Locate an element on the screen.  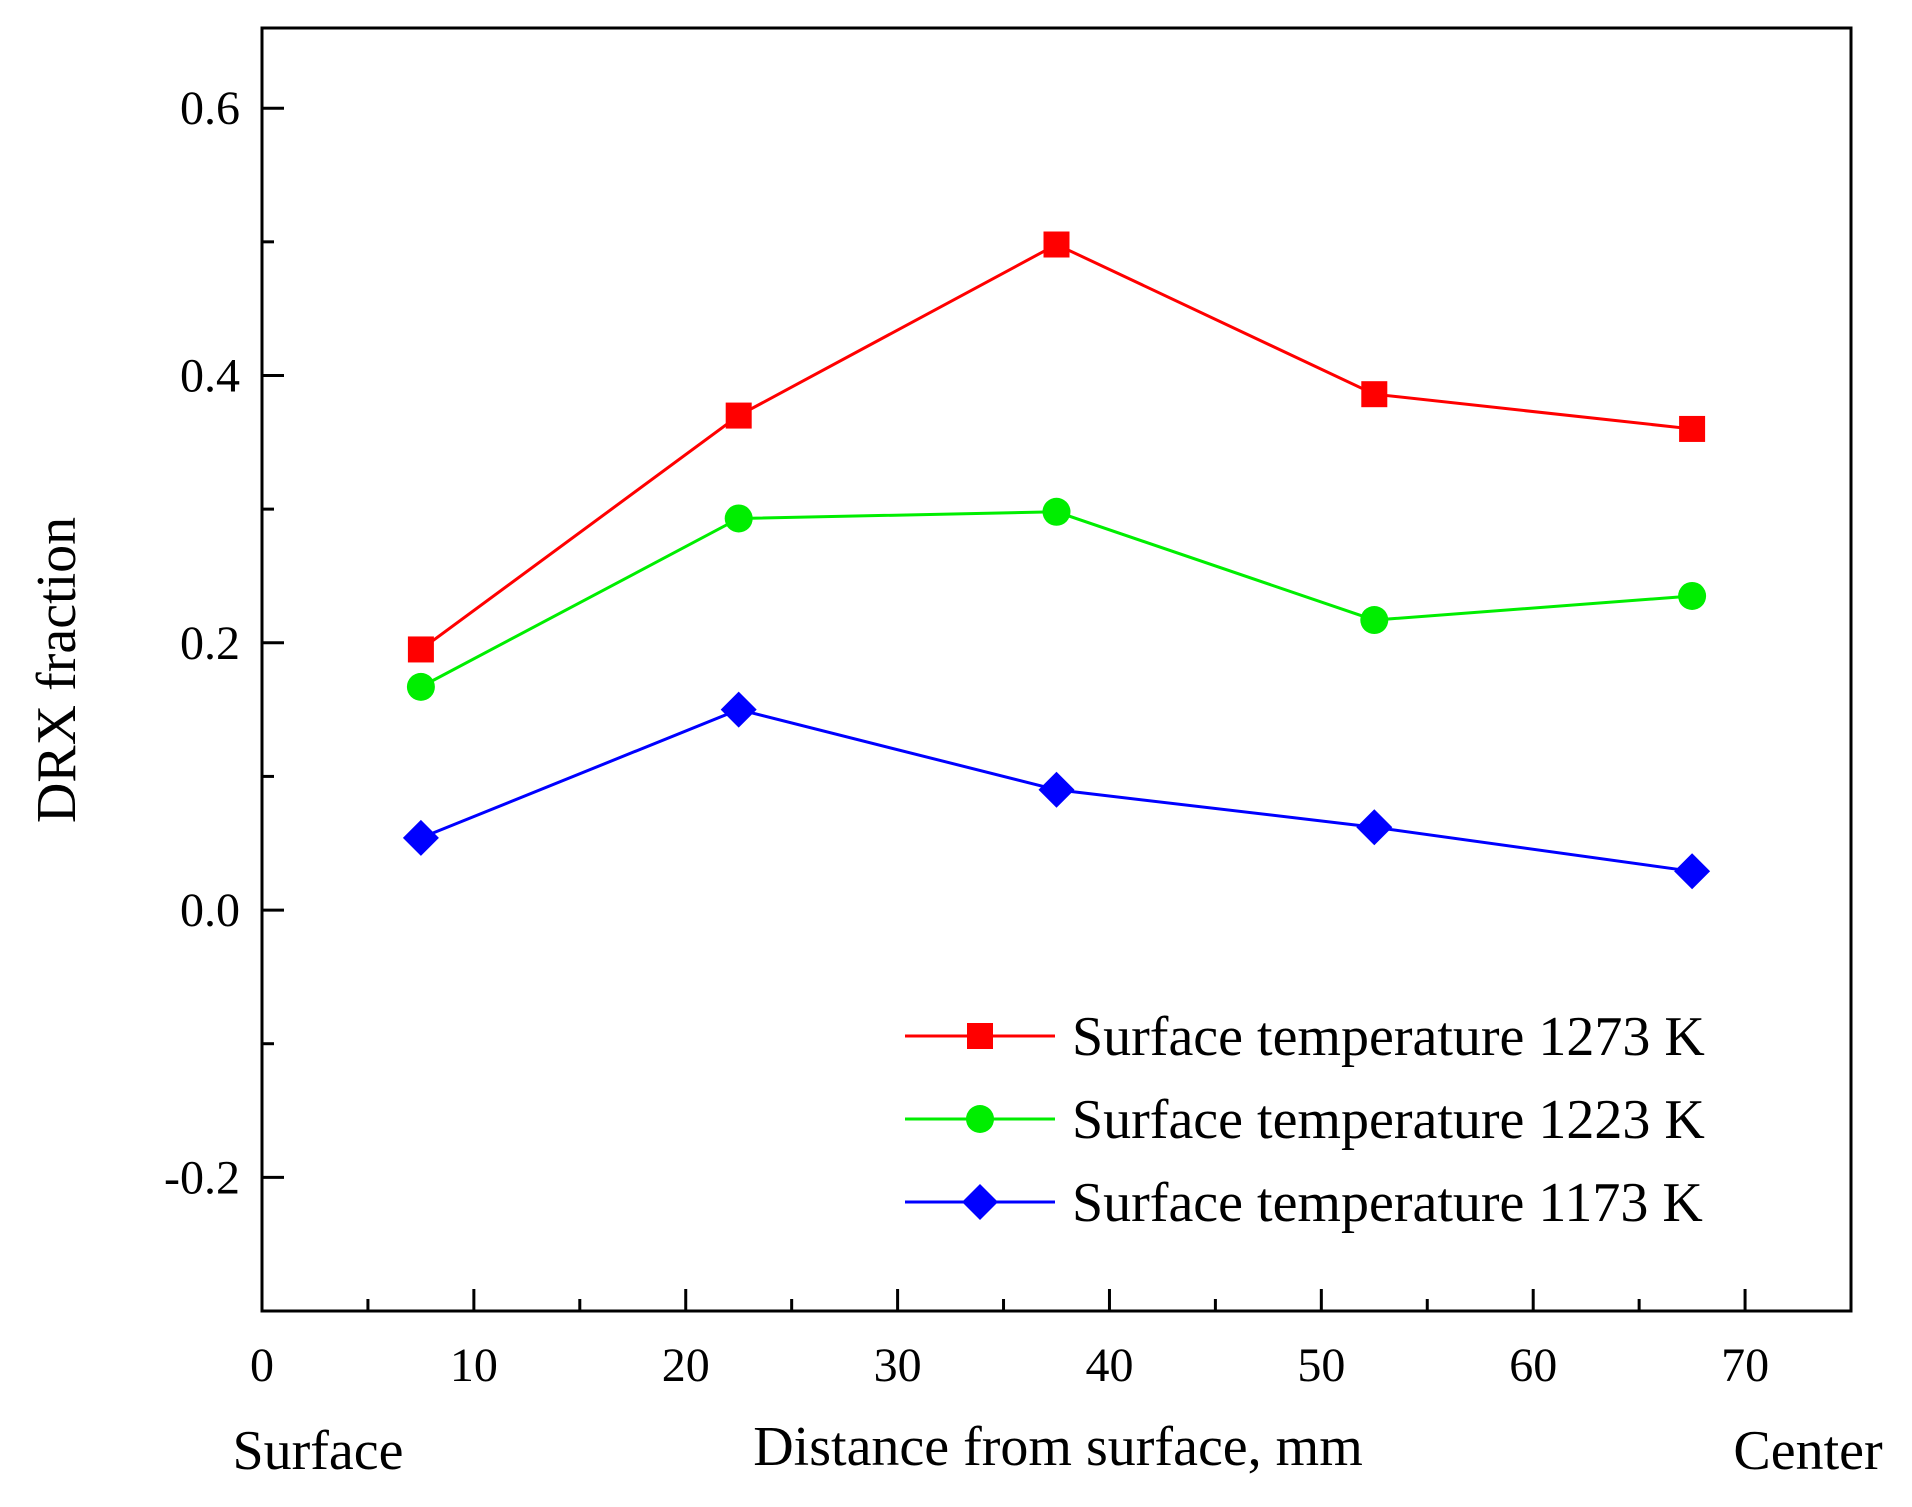
legend-entry: Surface temperature 1273 K is located at coordinates (1305, 1037).